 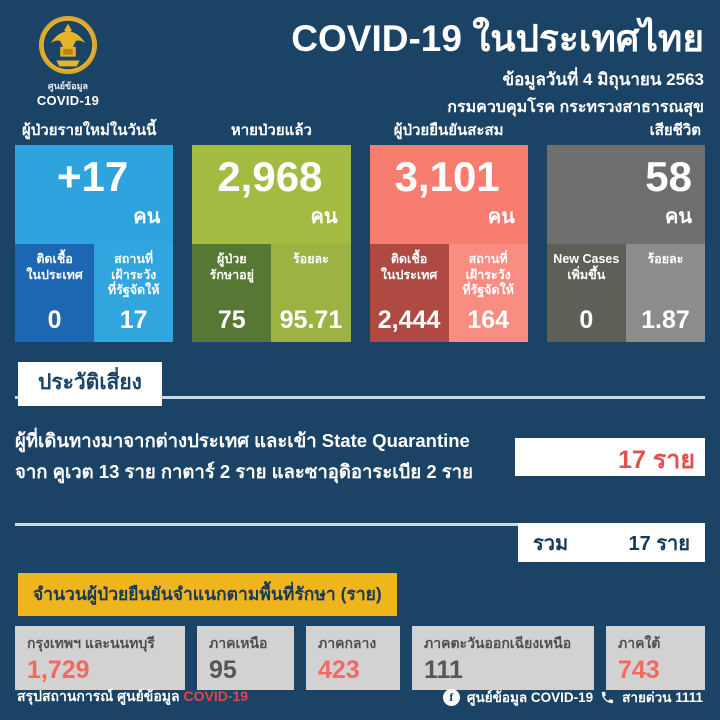 What do you see at coordinates (339, 670) in the screenshot?
I see `region-value: 423` at bounding box center [339, 670].